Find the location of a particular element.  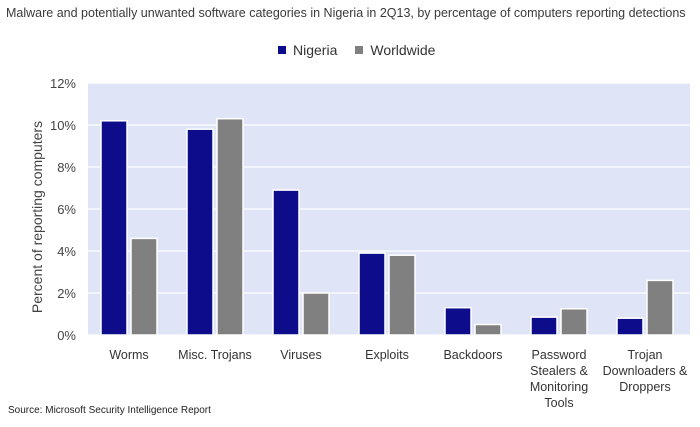

legend-entry-worldwide: Worldwide is located at coordinates (395, 50).